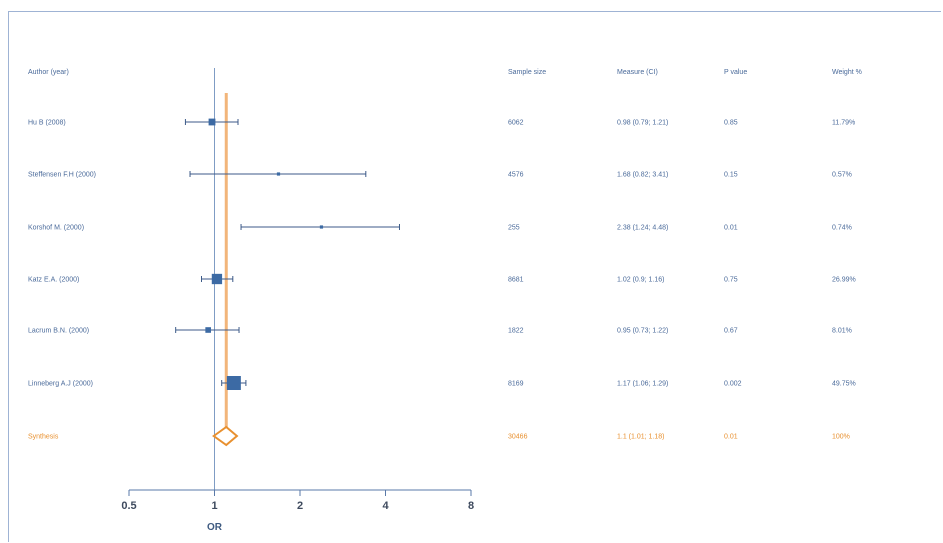 The image size is (943, 543). I want to click on study-p-value: 0.15, so click(731, 175).